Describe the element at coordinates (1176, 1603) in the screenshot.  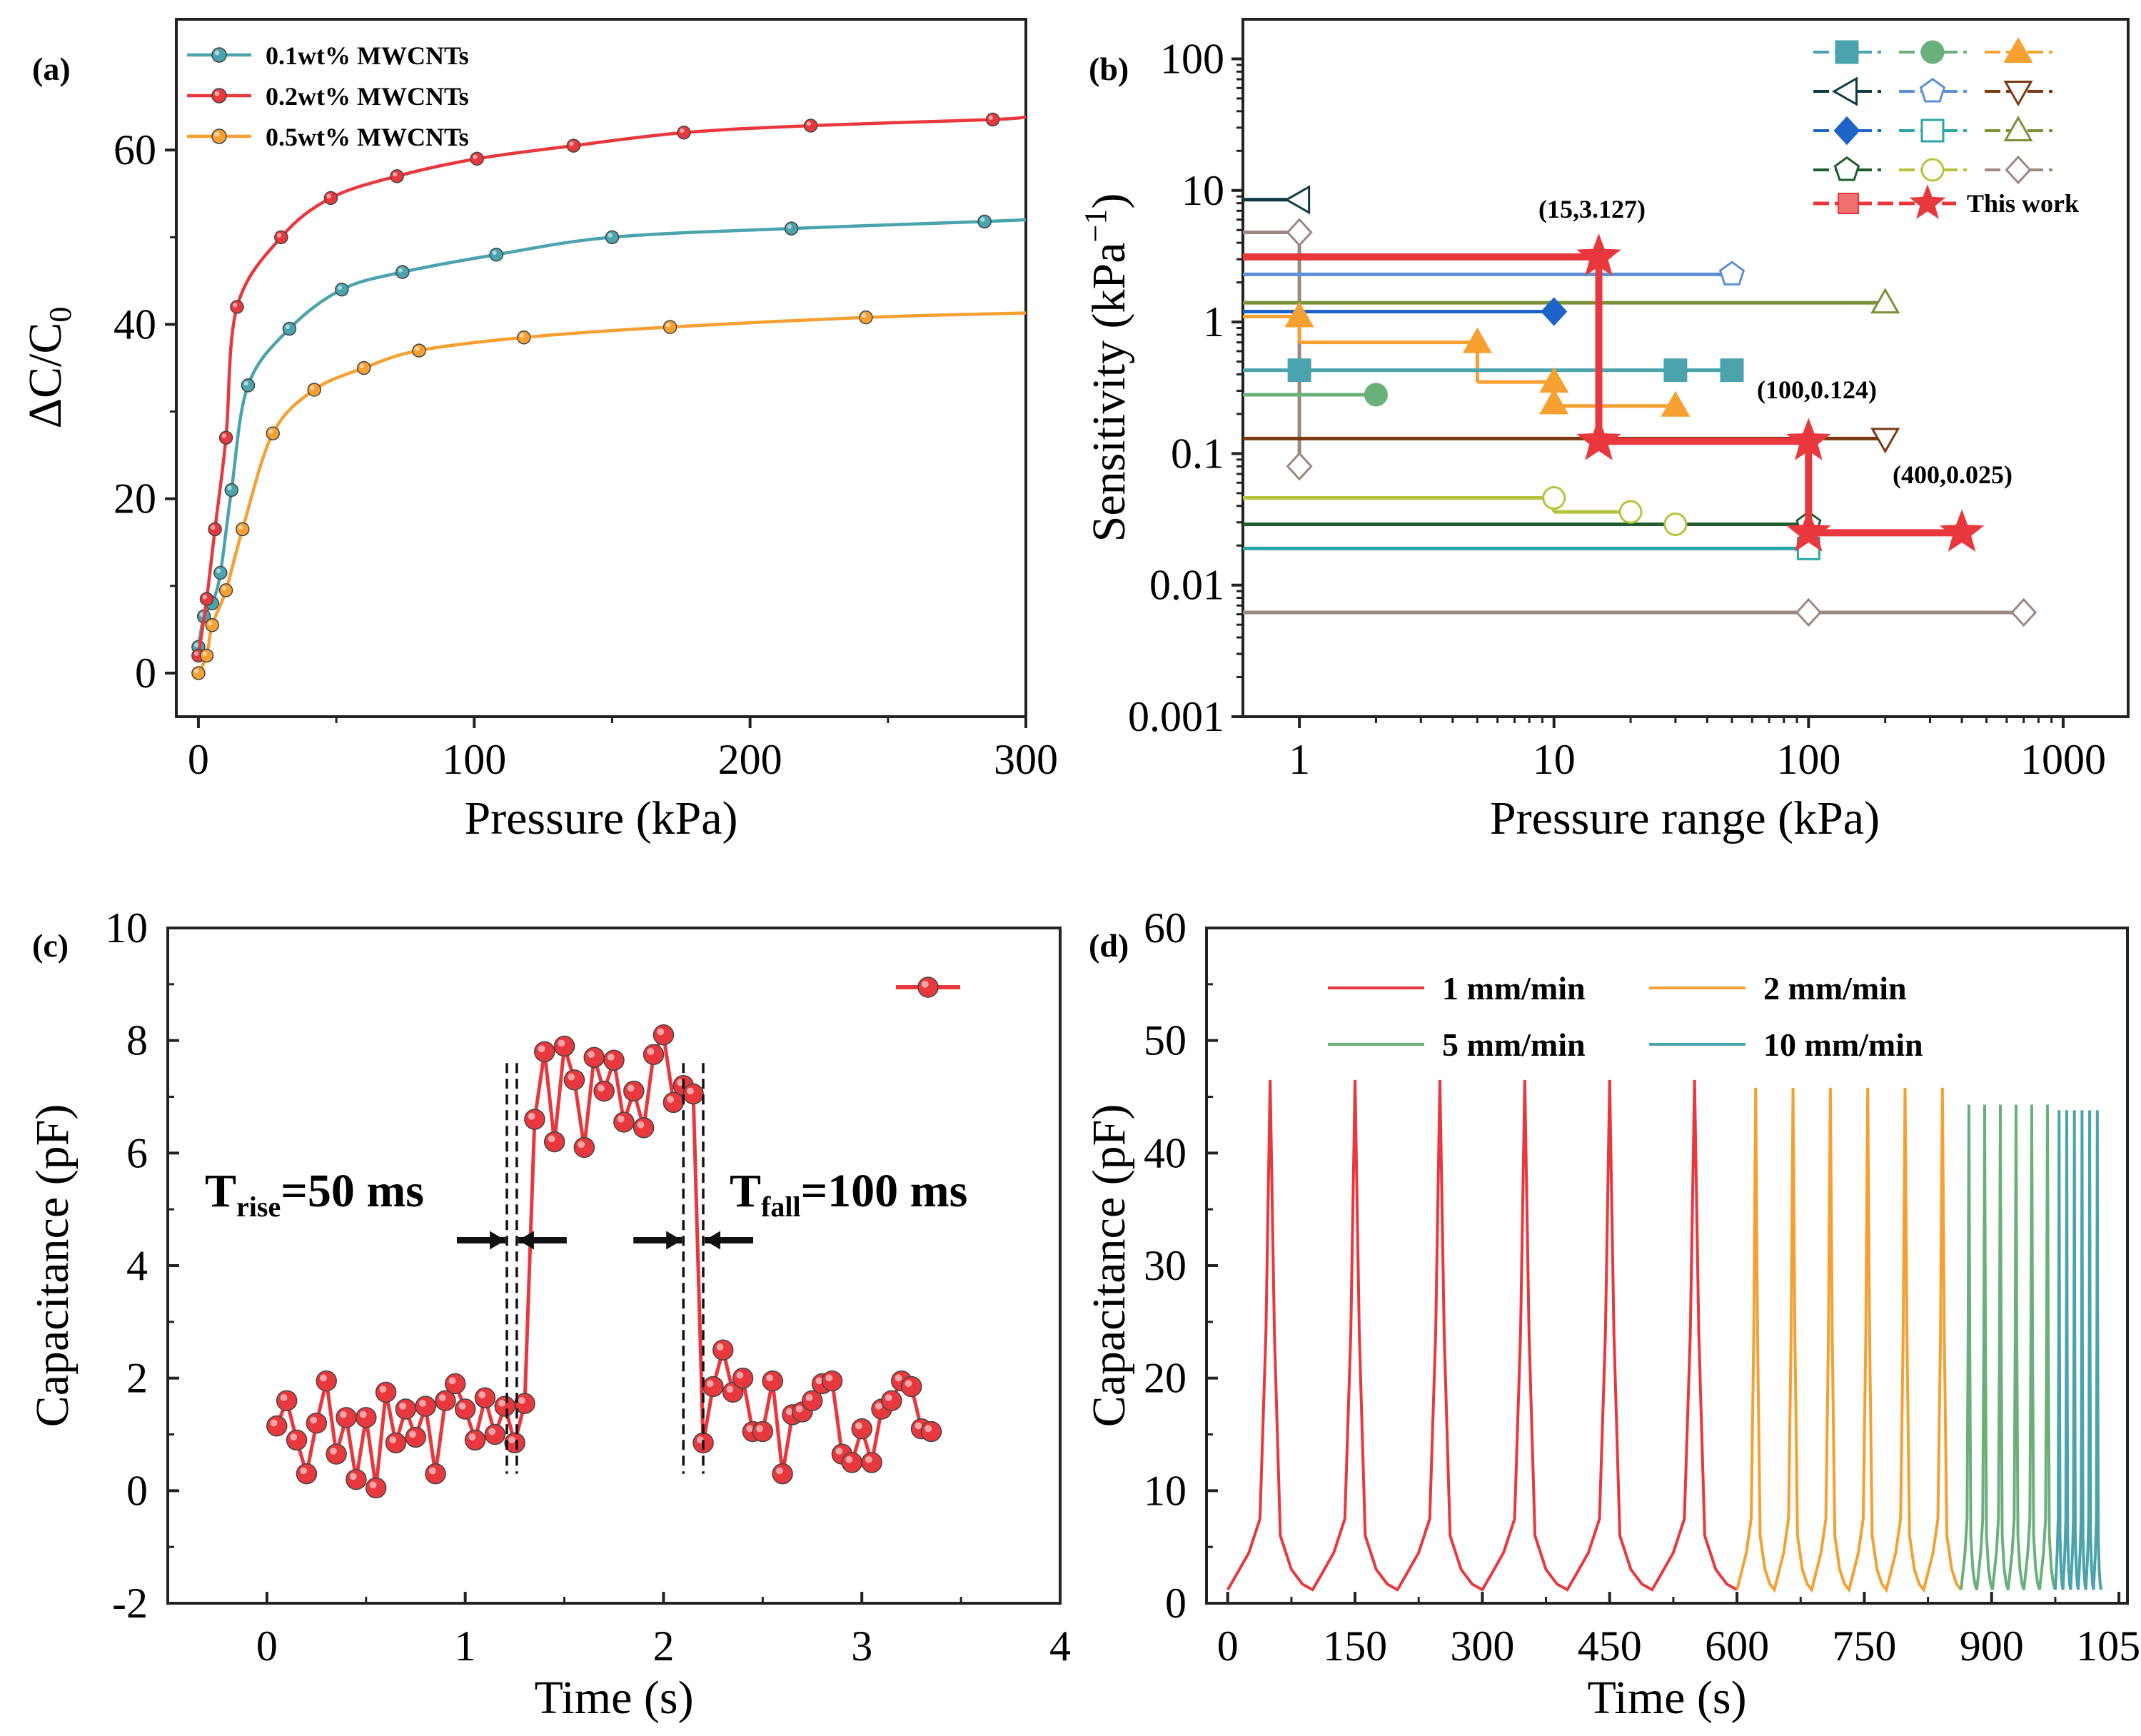
I see `y-tick-label: 0` at that location.